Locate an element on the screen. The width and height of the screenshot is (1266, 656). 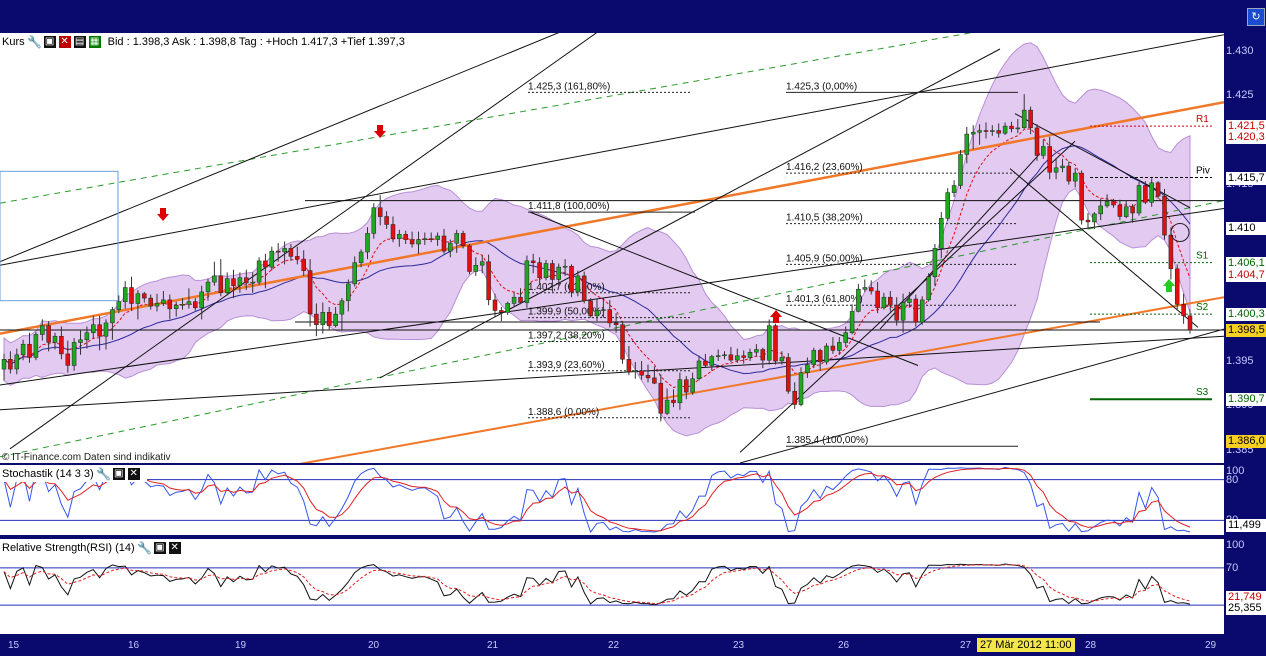
fib-left-label: 1.393,9 (23,60%) is located at coordinates (566, 365).